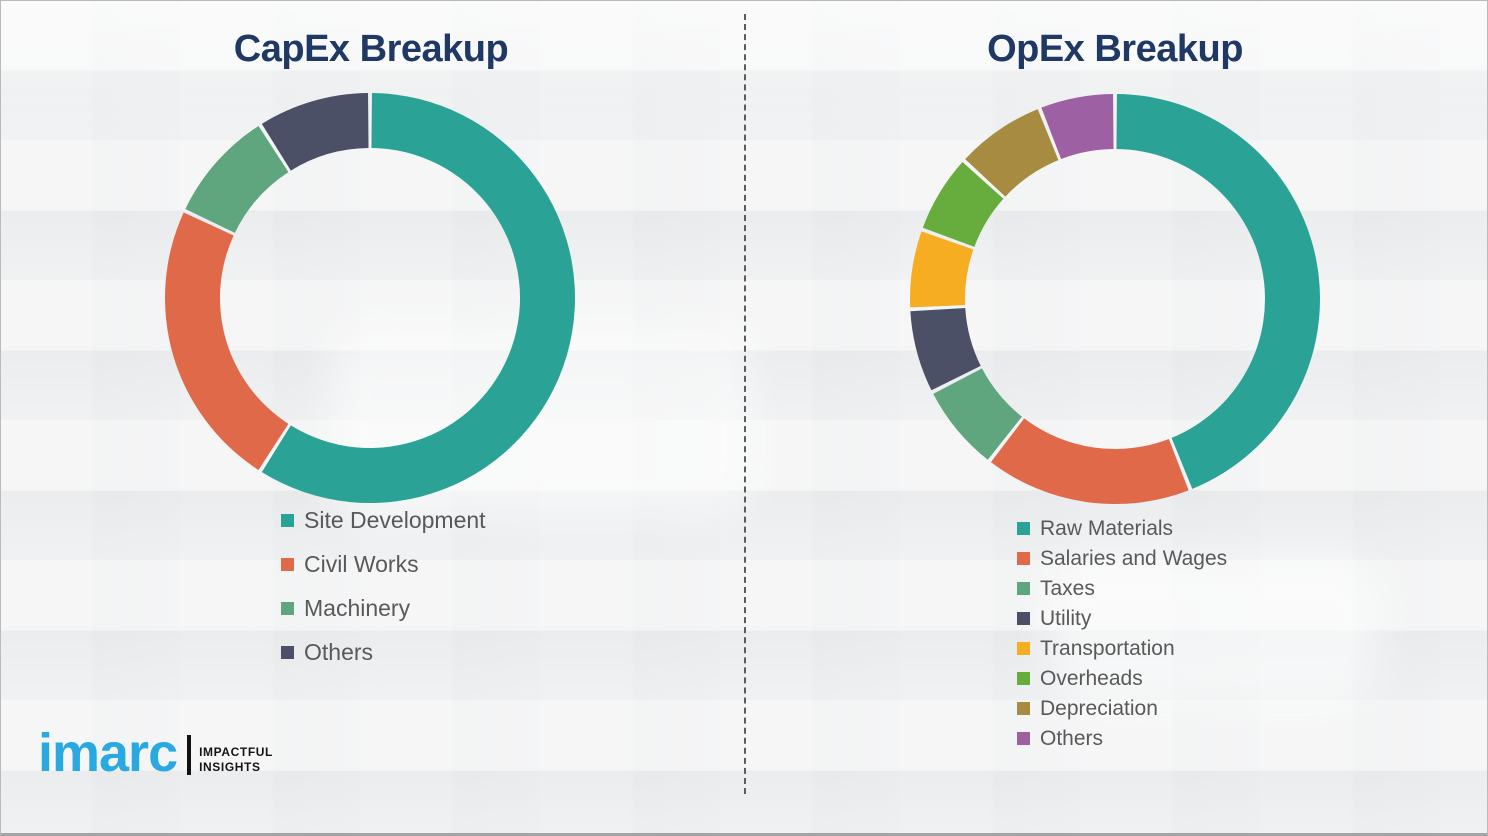 This screenshot has width=1488, height=836. I want to click on legend-item-raw-materials: Raw Materials, so click(1122, 528).